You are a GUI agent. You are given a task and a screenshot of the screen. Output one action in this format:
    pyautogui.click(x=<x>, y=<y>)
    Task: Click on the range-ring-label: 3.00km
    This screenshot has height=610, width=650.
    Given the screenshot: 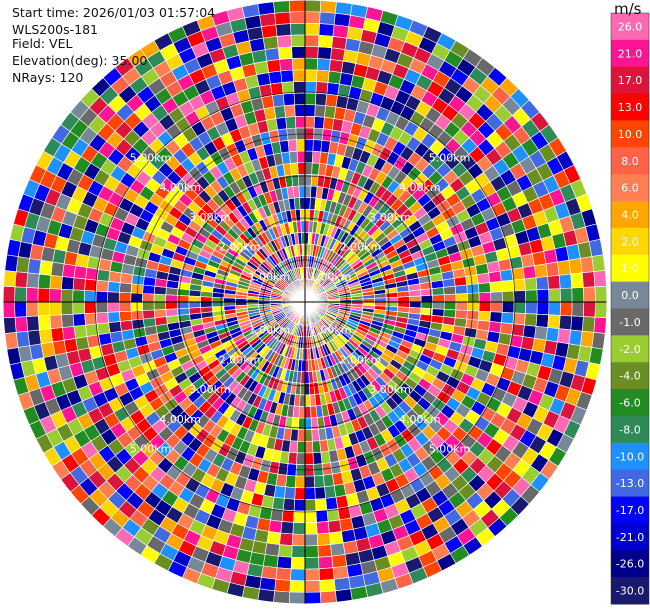 What is the action you would take?
    pyautogui.click(x=390, y=389)
    